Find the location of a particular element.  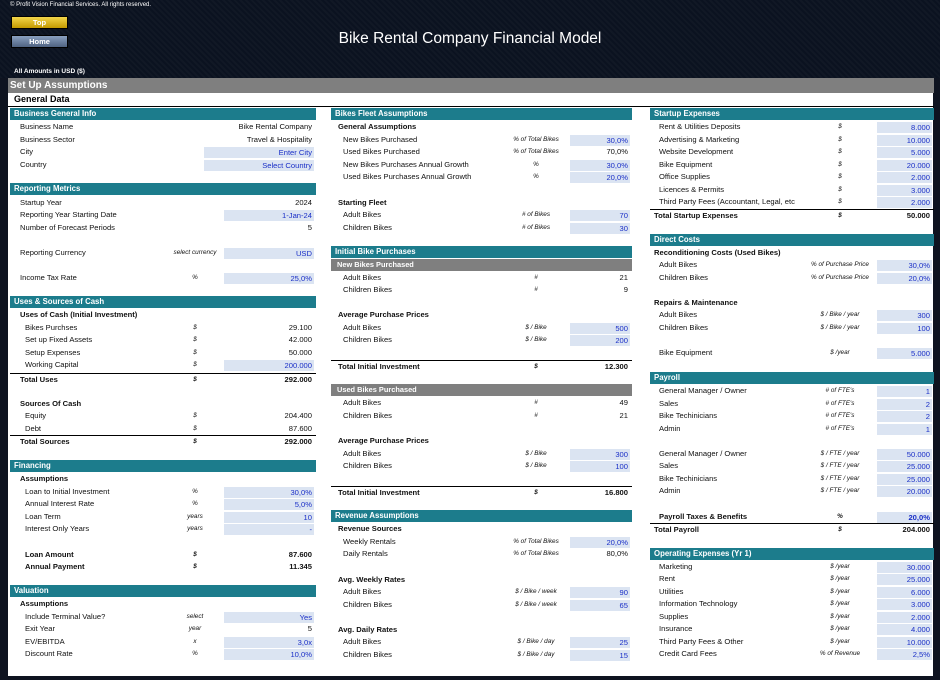

starting-row-unit: # of Bikes is located at coordinates (536, 227).